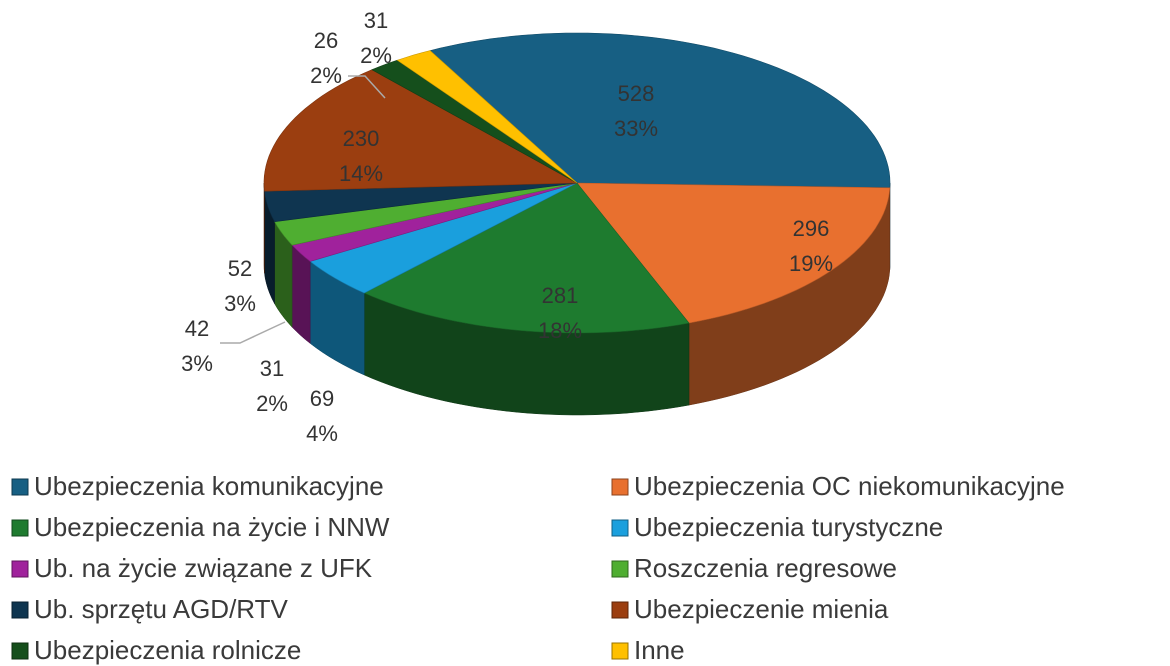  I want to click on data-label: 42, so click(197, 328).